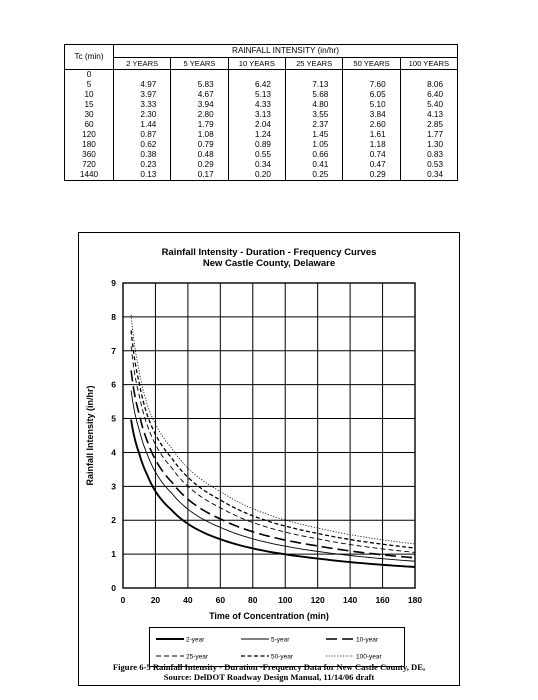  What do you see at coordinates (142, 165) in the screenshot?
I see `intensity-cell: 0.23` at bounding box center [142, 165].